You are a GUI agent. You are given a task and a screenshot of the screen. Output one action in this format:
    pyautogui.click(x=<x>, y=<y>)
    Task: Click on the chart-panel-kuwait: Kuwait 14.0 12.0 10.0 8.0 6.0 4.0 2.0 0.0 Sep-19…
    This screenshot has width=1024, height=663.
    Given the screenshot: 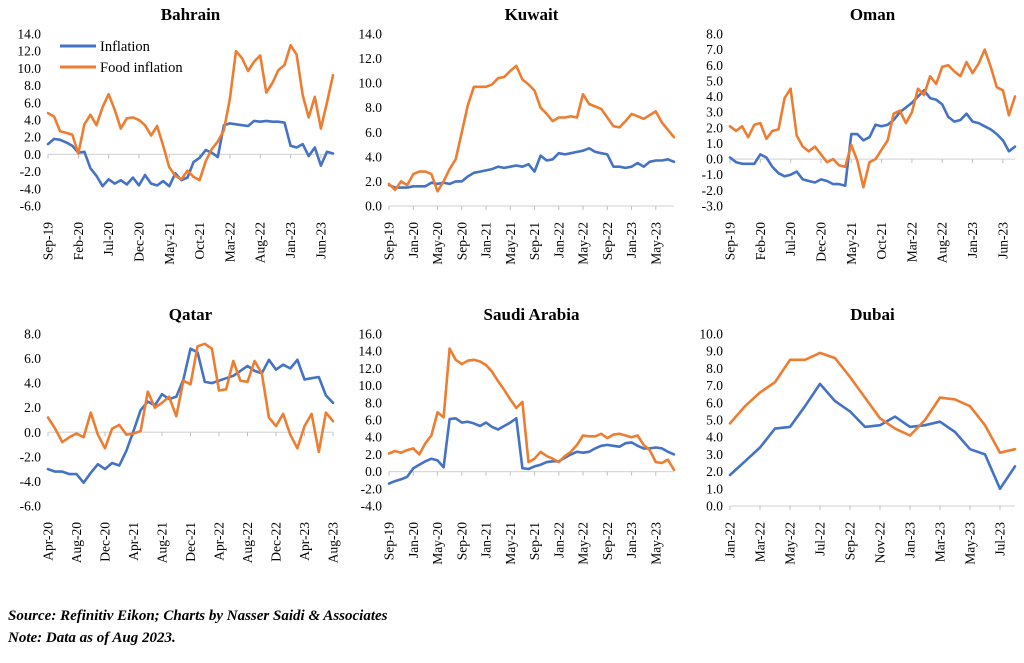 What is the action you would take?
    pyautogui.click(x=511, y=149)
    